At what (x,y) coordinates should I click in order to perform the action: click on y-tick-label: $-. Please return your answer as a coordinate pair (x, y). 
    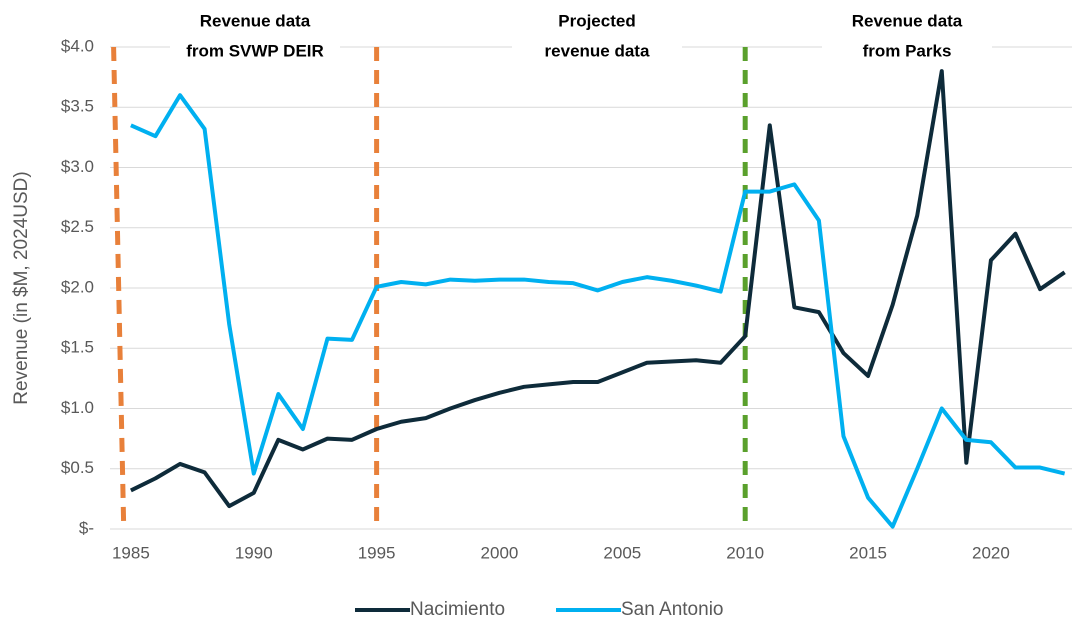
    Looking at the image, I should click on (86, 527).